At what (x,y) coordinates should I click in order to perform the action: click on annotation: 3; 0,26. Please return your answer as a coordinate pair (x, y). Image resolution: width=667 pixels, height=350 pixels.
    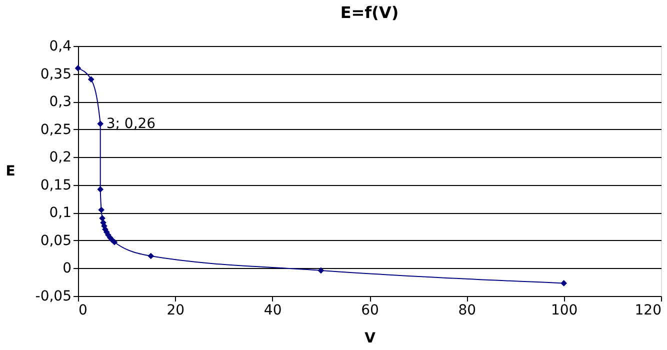
    Looking at the image, I should click on (131, 124).